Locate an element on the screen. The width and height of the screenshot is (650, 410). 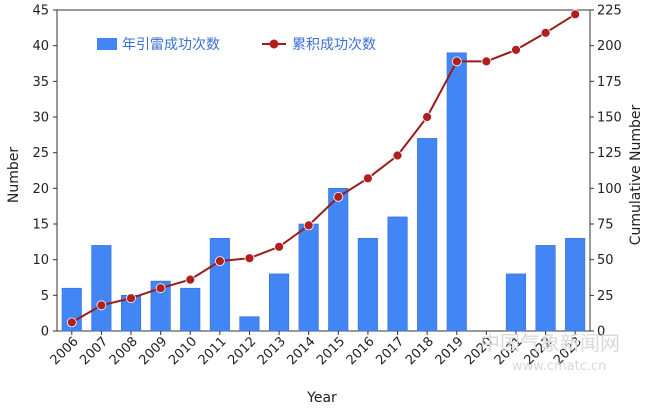
y2-tick-label-175: 175 is located at coordinates (609, 82).